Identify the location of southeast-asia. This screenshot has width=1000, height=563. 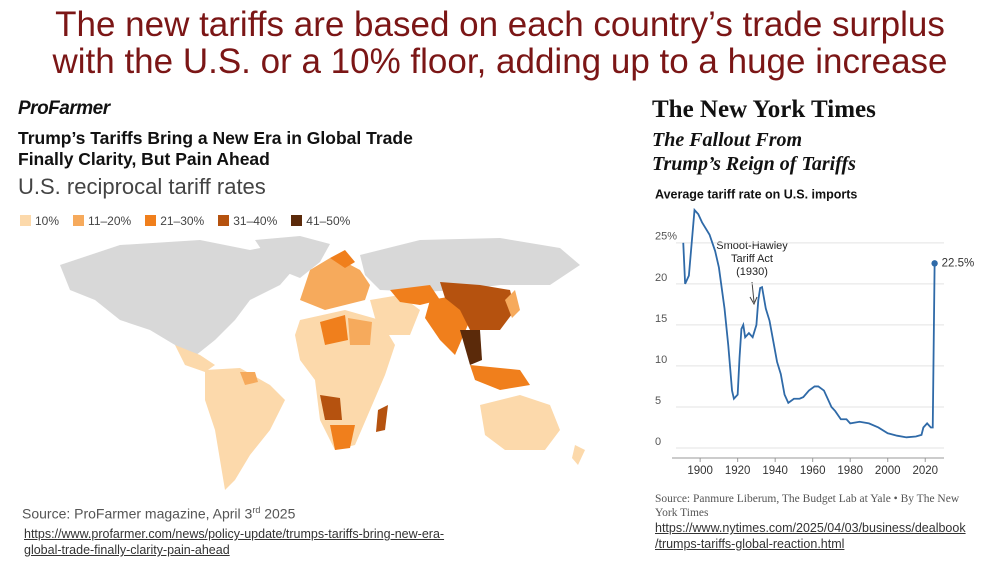
(471, 347).